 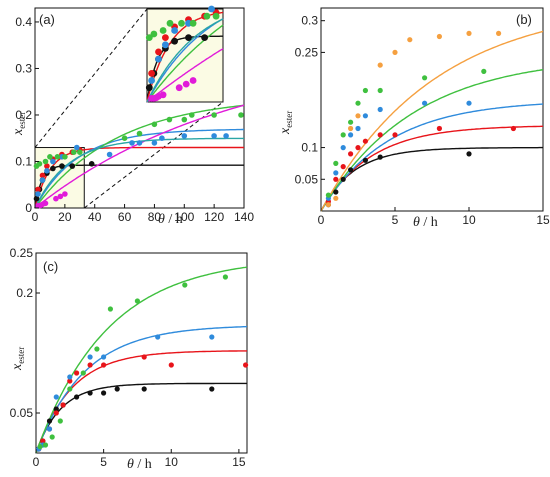 I want to click on inset-fit-curve-black, so click(x=184, y=69).